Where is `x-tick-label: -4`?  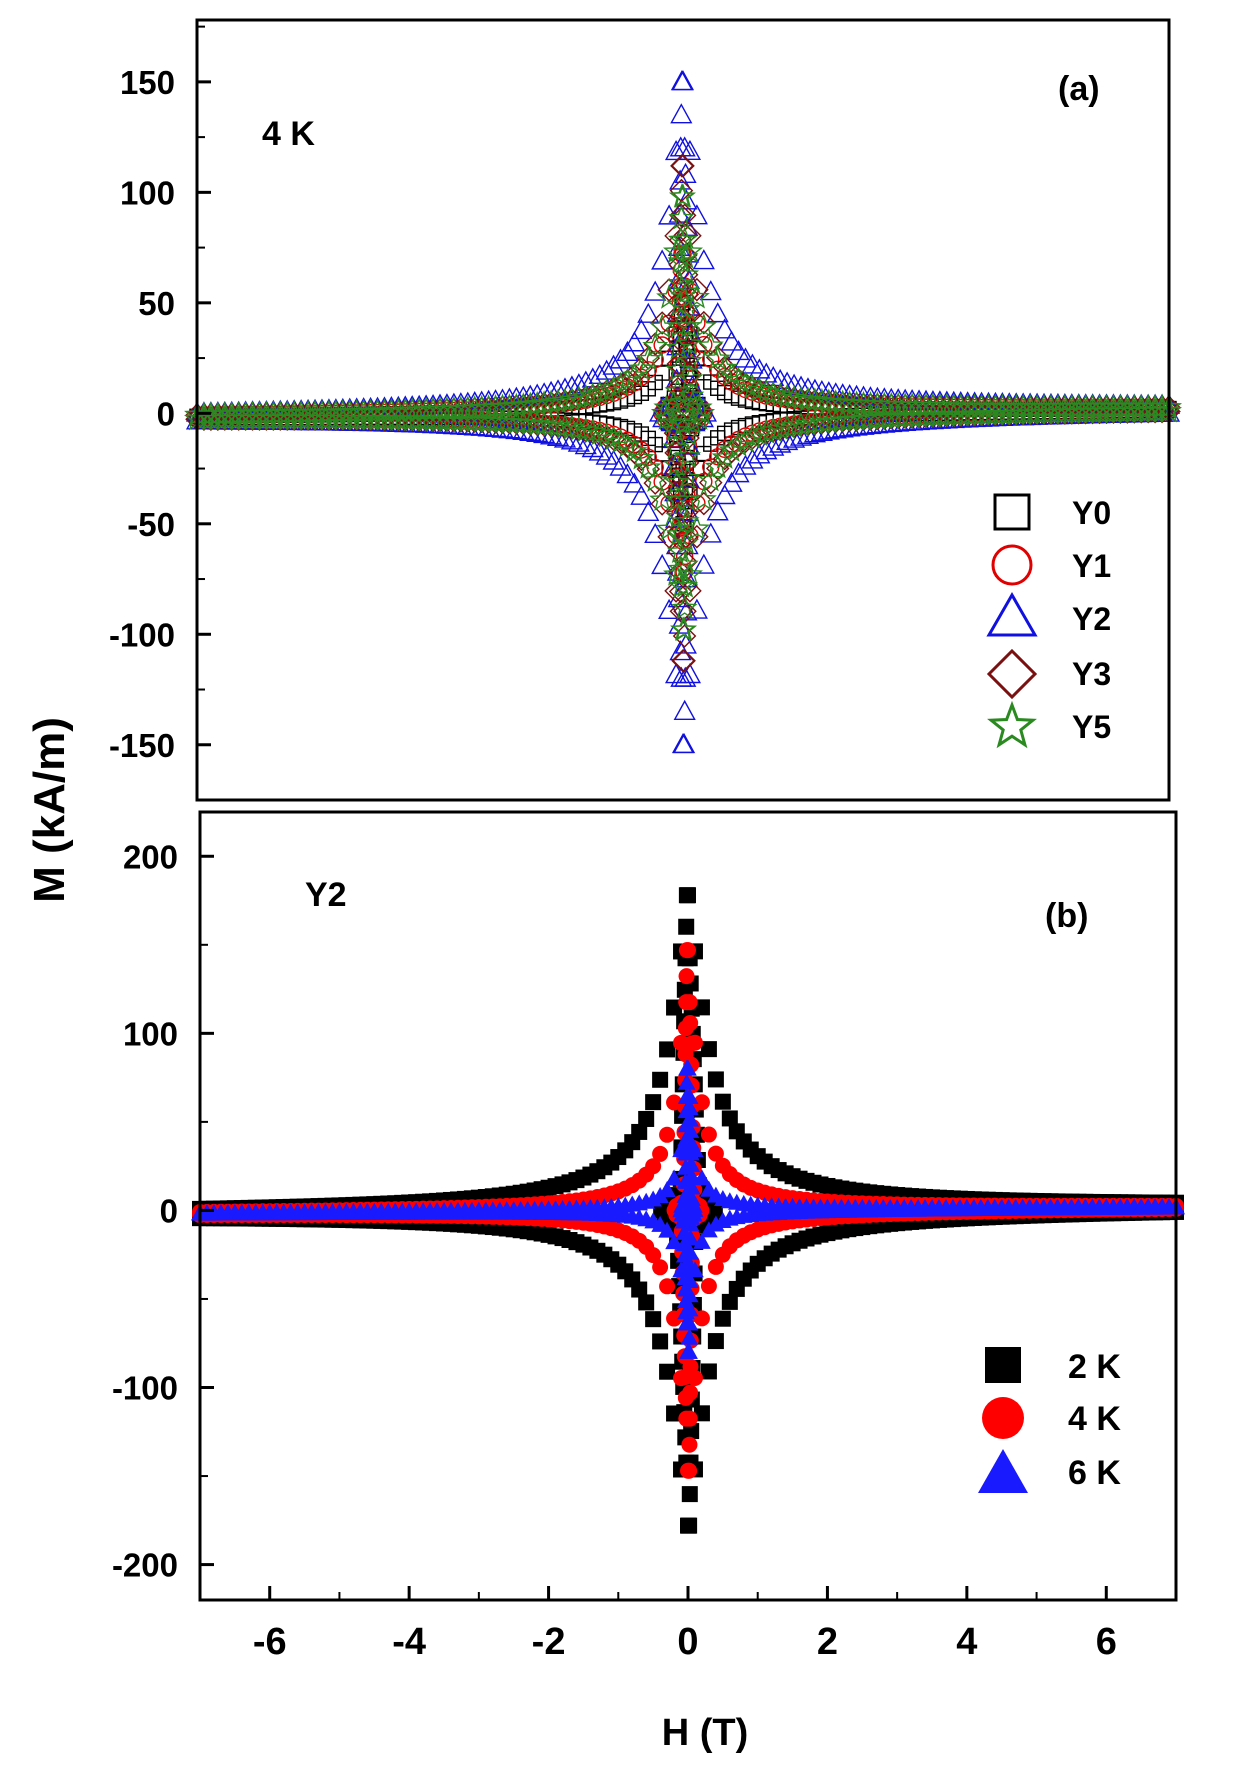 x-tick-label: -4 is located at coordinates (409, 1642).